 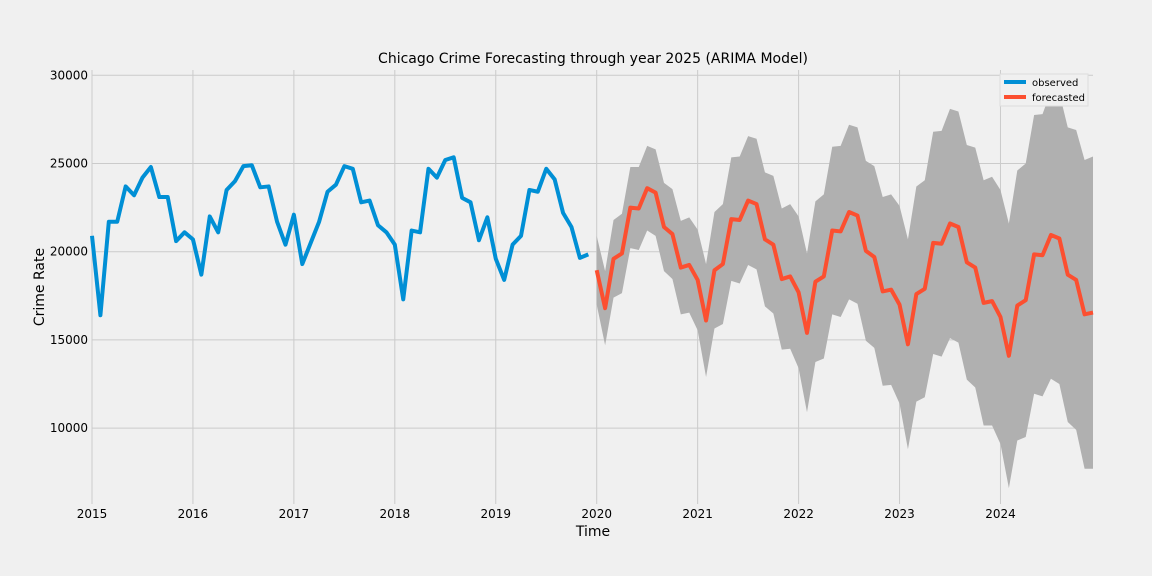 I want to click on x-tick-label: 2020, so click(x=596, y=514).